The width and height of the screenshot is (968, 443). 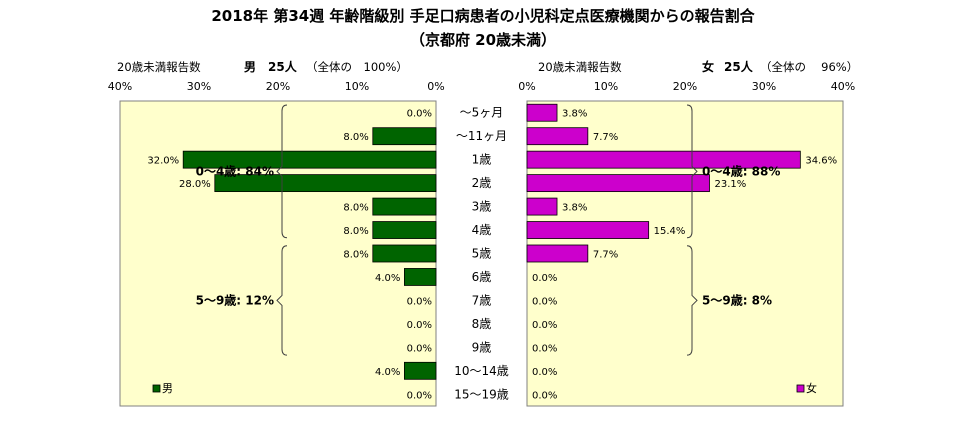 What do you see at coordinates (435, 86) in the screenshot?
I see `left-x-tick-label: 0%` at bounding box center [435, 86].